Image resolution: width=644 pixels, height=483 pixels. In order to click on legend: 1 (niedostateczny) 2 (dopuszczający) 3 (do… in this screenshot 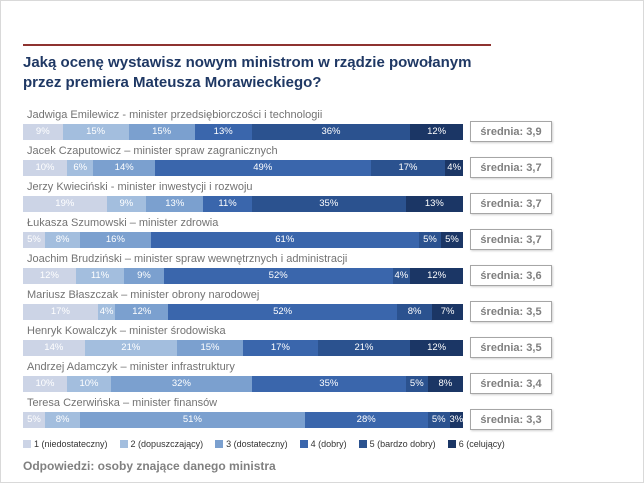, I will do `click(264, 444)`.